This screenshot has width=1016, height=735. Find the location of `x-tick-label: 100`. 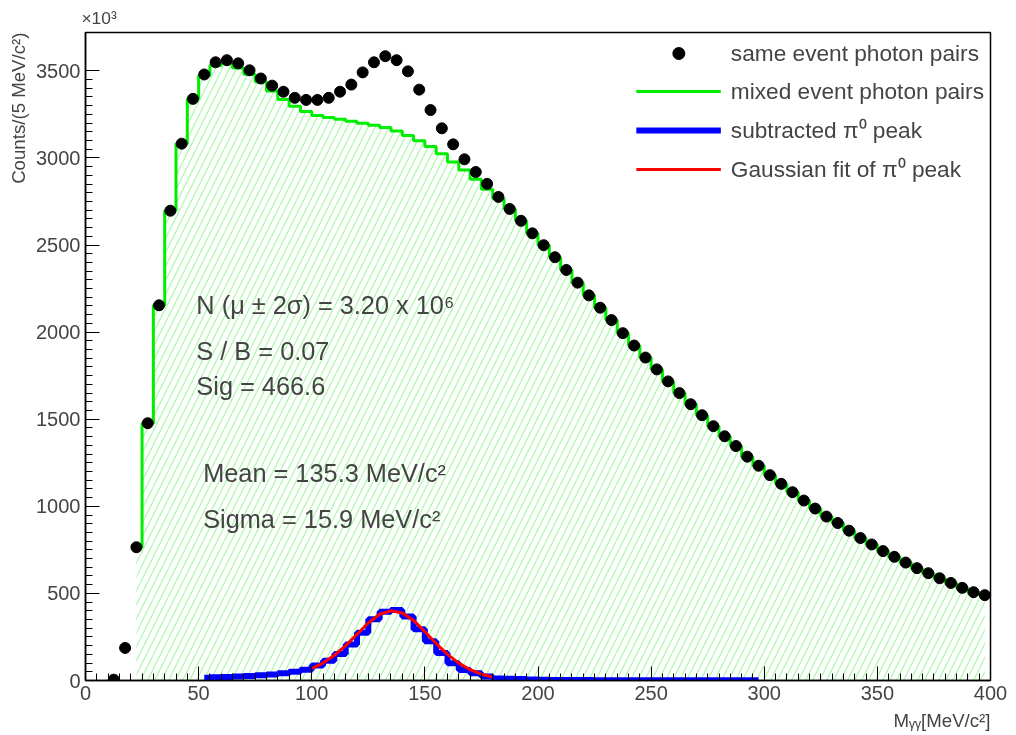

x-tick-label: 100 is located at coordinates (312, 692).